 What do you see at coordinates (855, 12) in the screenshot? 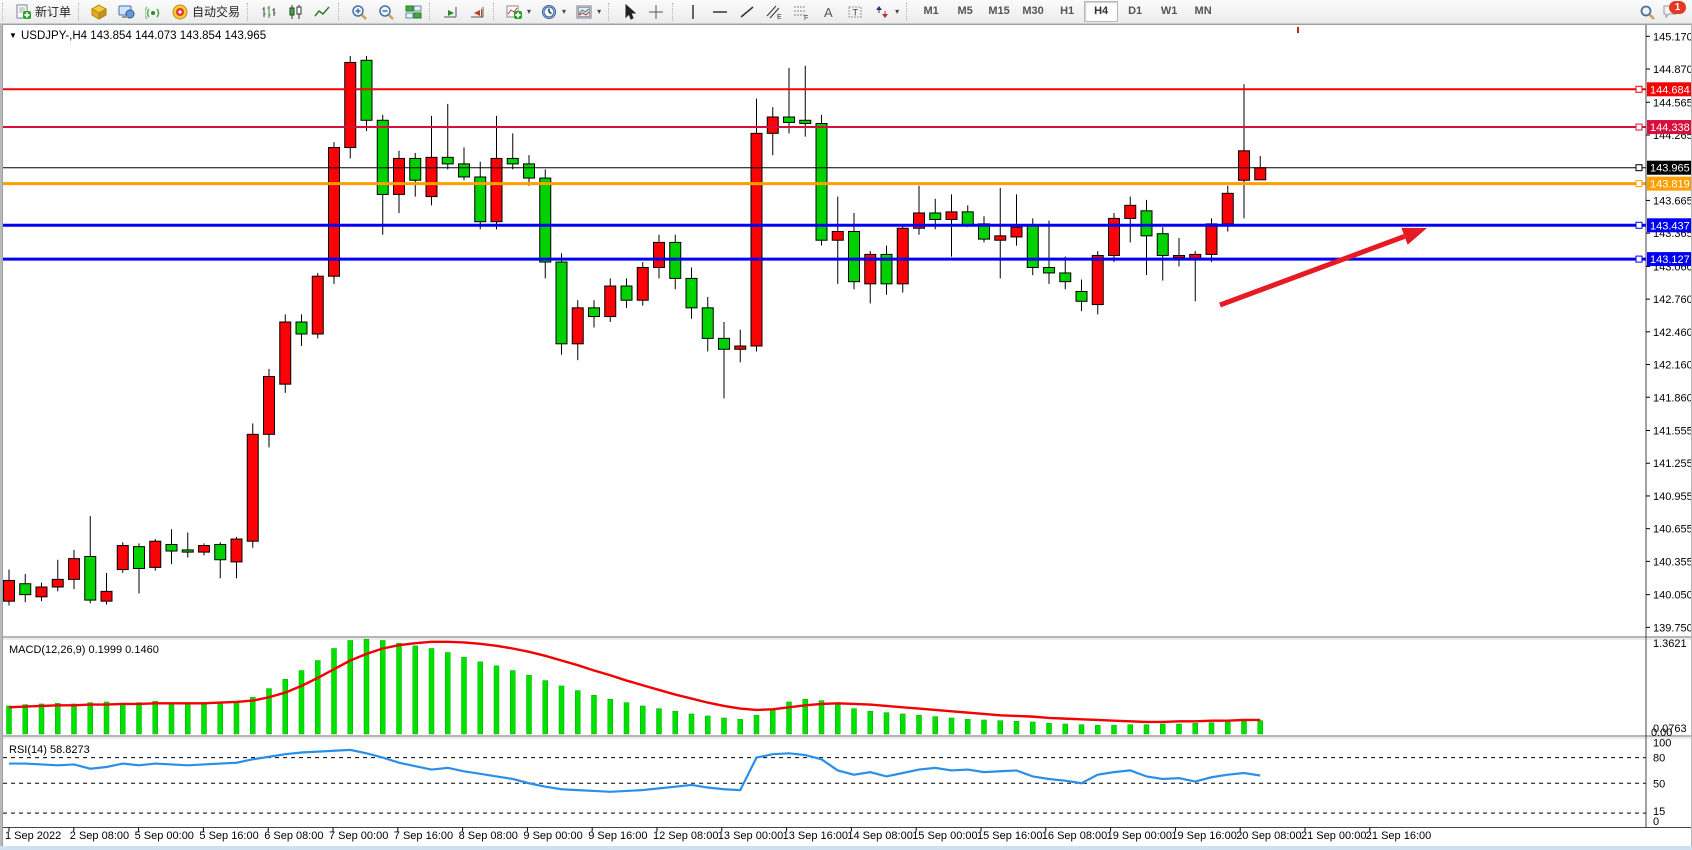
I see `label-tool: T` at bounding box center [855, 12].